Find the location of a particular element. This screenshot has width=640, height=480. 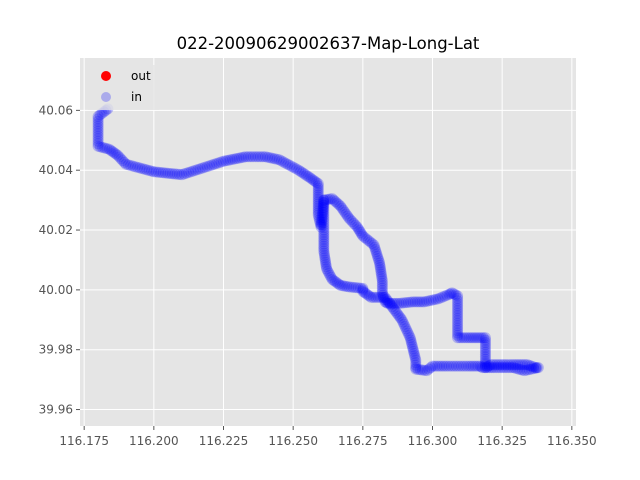

y-tick-label: 40.06 is located at coordinates (56, 110).